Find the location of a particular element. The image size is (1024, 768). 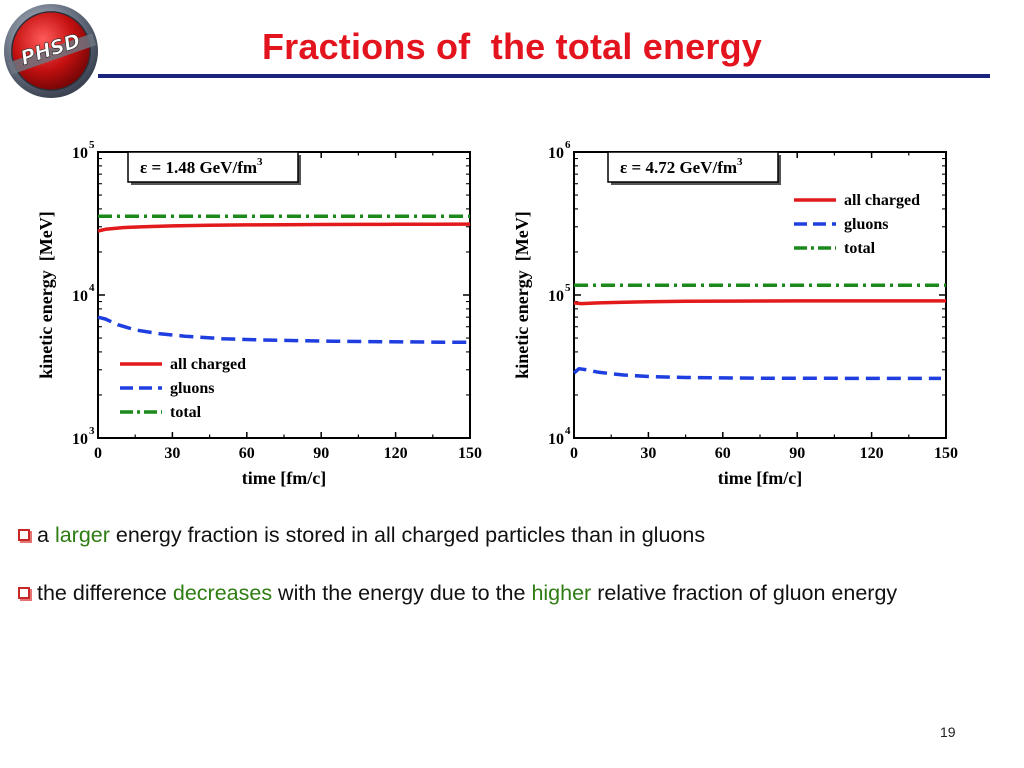

y-tick-label-exponent: 3 is located at coordinates (92, 431).